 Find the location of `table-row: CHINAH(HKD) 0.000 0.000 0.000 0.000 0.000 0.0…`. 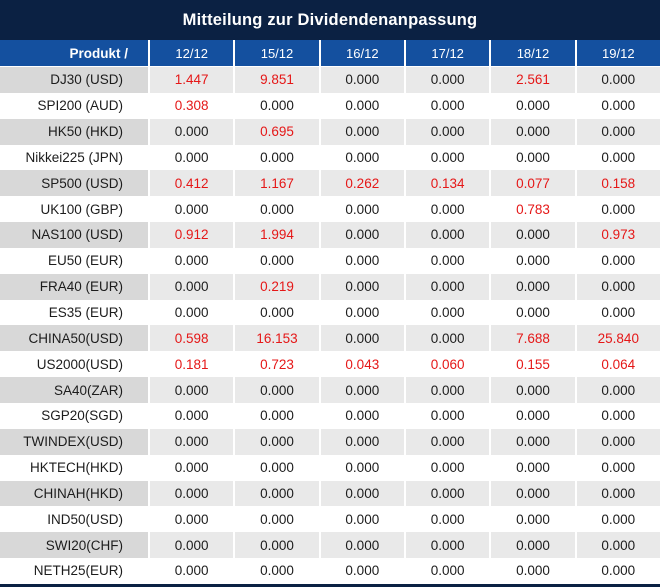

table-row: CHINAH(HKD) 0.000 0.000 0.000 0.000 0.000 0.0… is located at coordinates (330, 493).